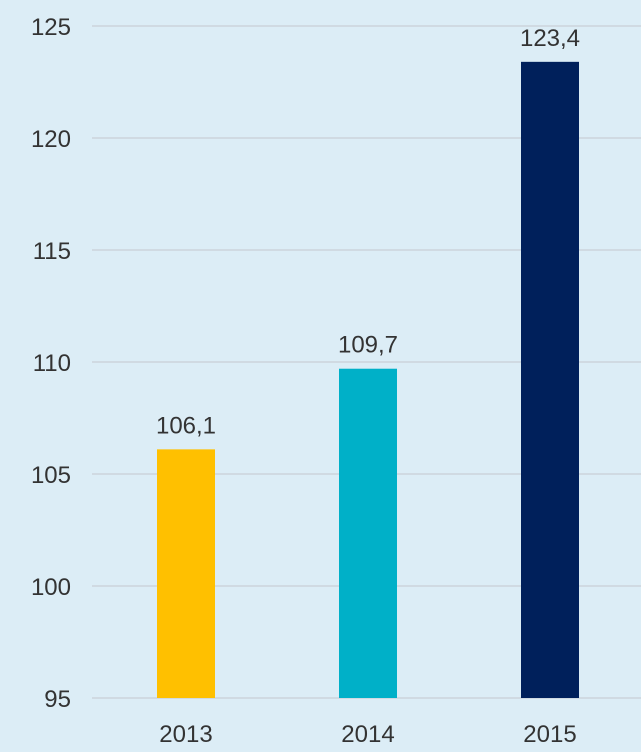  I want to click on data-label-2015: 123,4, so click(550, 38).